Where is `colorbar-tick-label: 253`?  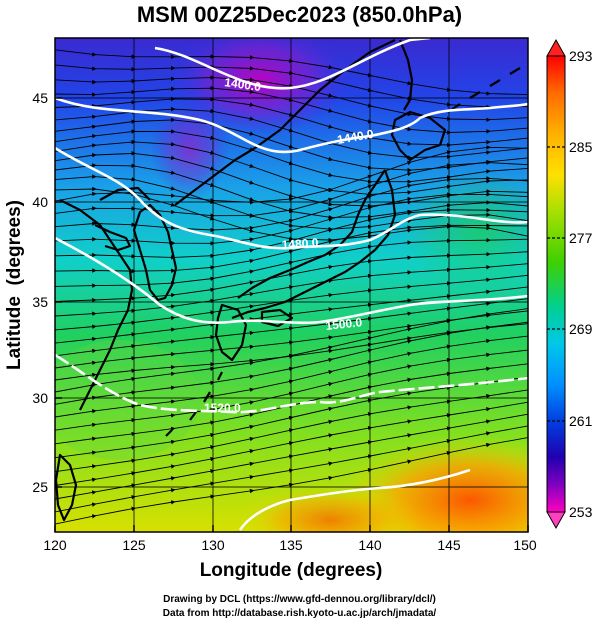
colorbar-tick-label: 253 is located at coordinates (581, 512).